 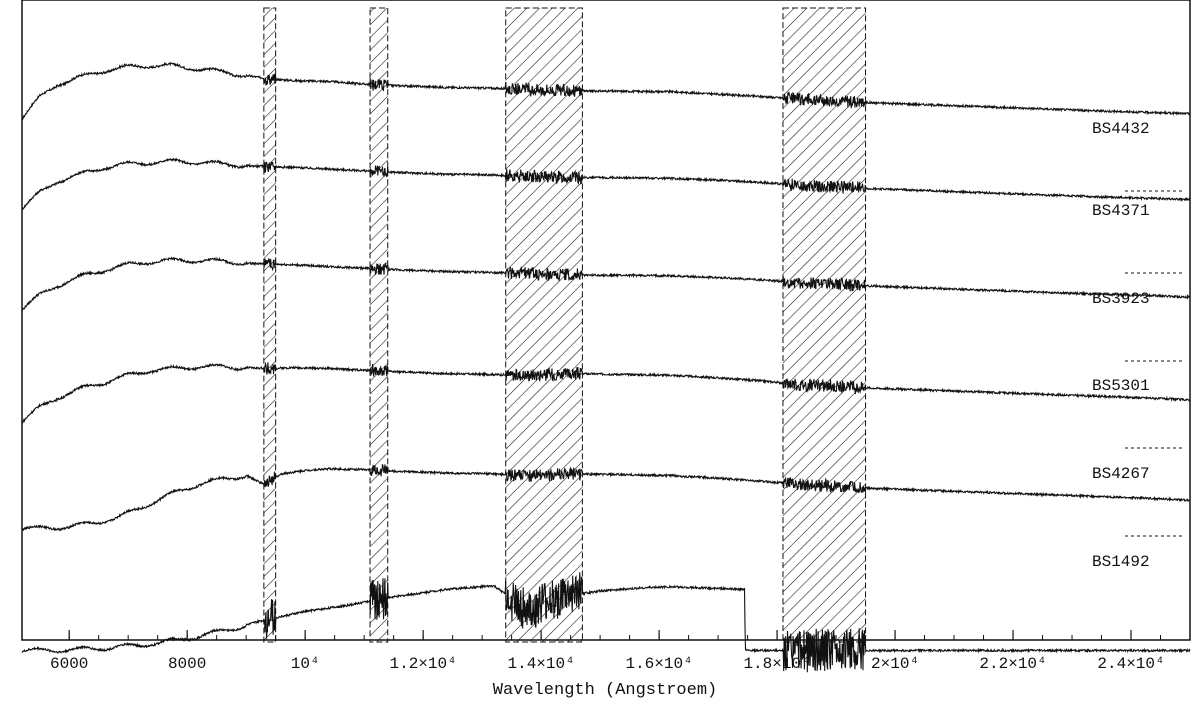 What do you see at coordinates (1121, 211) in the screenshot?
I see `series-label-bs4371: BS4371` at bounding box center [1121, 211].